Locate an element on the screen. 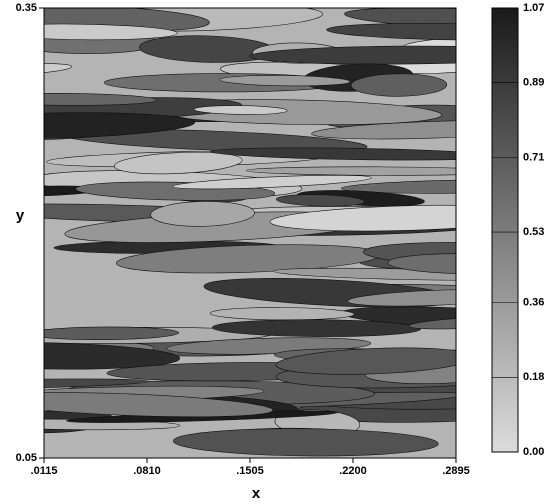 The width and height of the screenshot is (549, 504). y-tick-label: 0.05 is located at coordinates (26, 458).